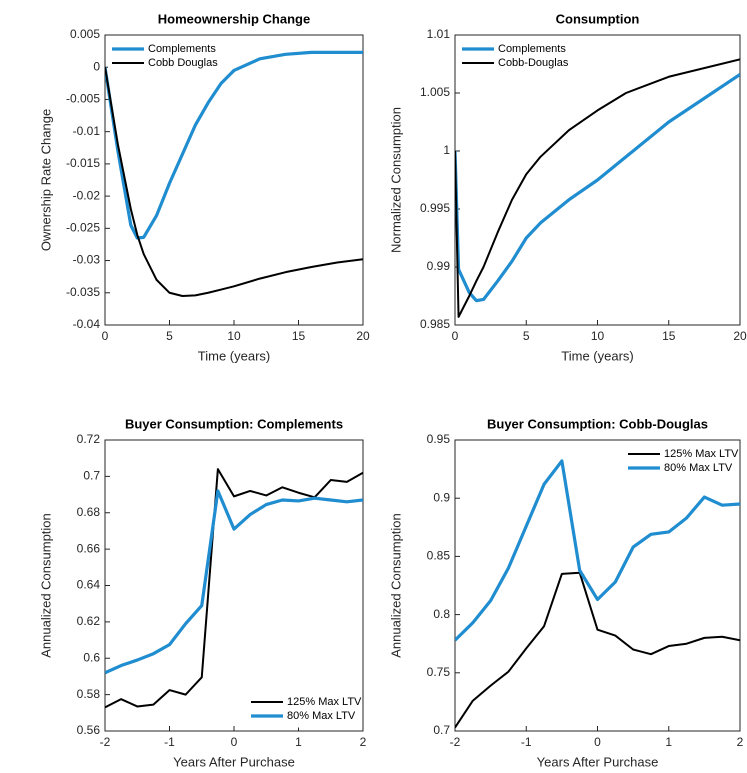 This screenshot has height=773, width=747. I want to click on legend-label: Cobb Douglas, so click(183, 63).